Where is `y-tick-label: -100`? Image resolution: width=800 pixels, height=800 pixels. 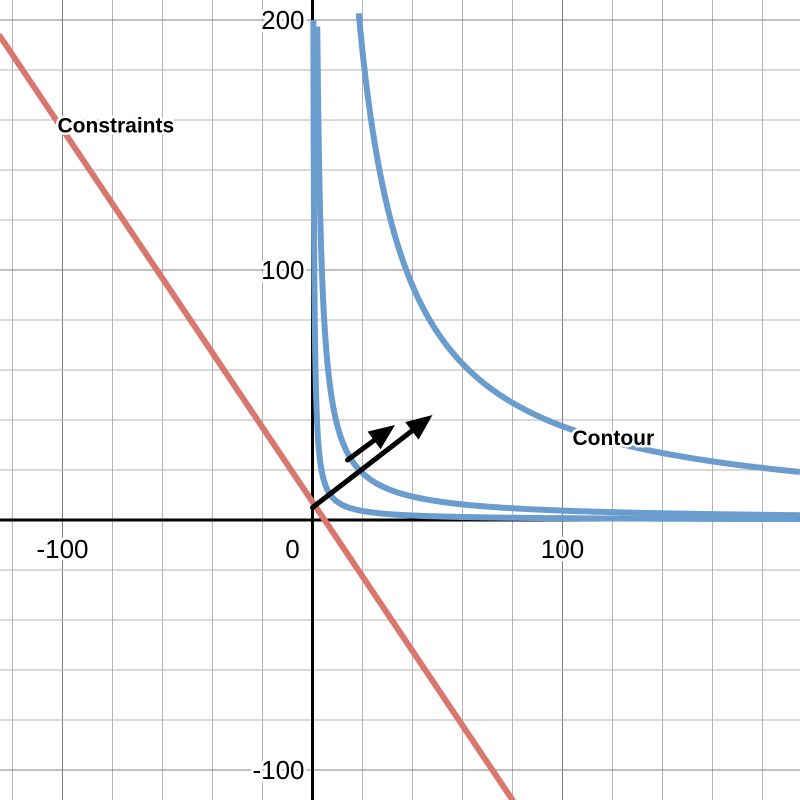 y-tick-label: -100 is located at coordinates (278, 770).